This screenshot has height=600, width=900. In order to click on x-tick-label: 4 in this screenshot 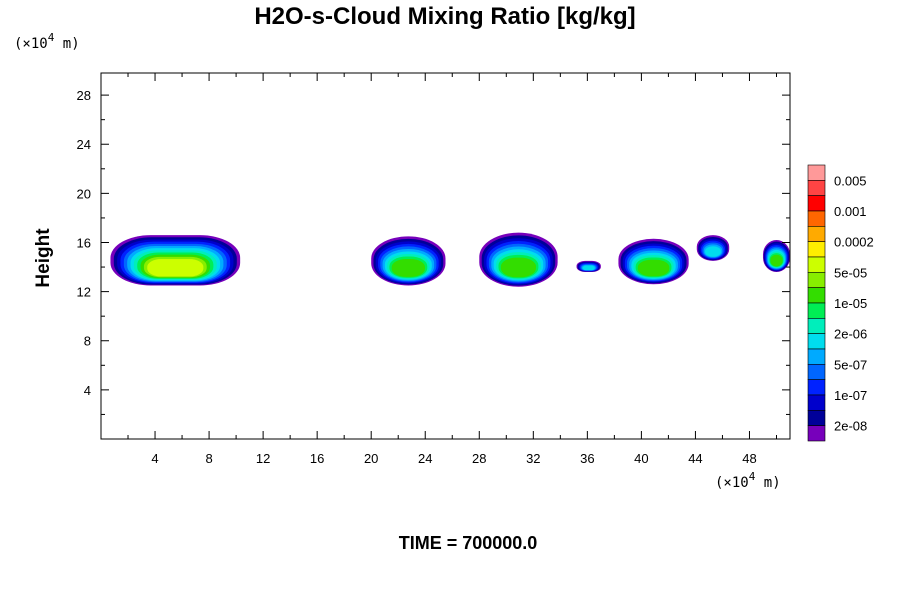, I will do `click(154, 458)`.